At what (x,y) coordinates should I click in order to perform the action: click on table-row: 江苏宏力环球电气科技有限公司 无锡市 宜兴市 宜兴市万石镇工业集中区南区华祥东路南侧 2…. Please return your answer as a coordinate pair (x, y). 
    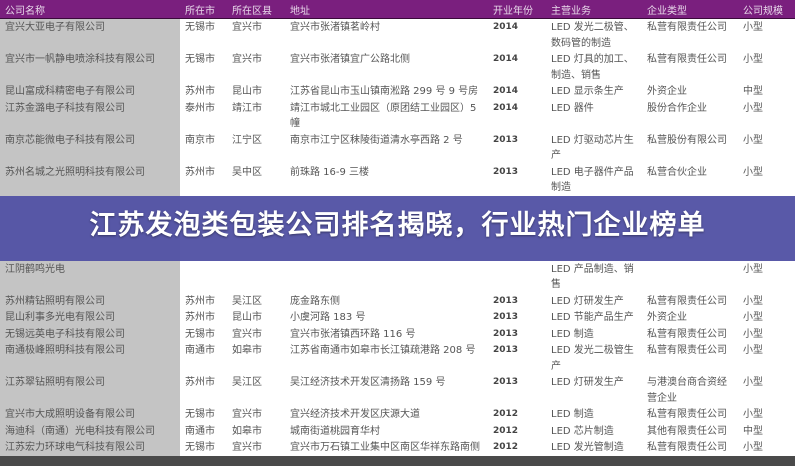
    Looking at the image, I should click on (397, 447).